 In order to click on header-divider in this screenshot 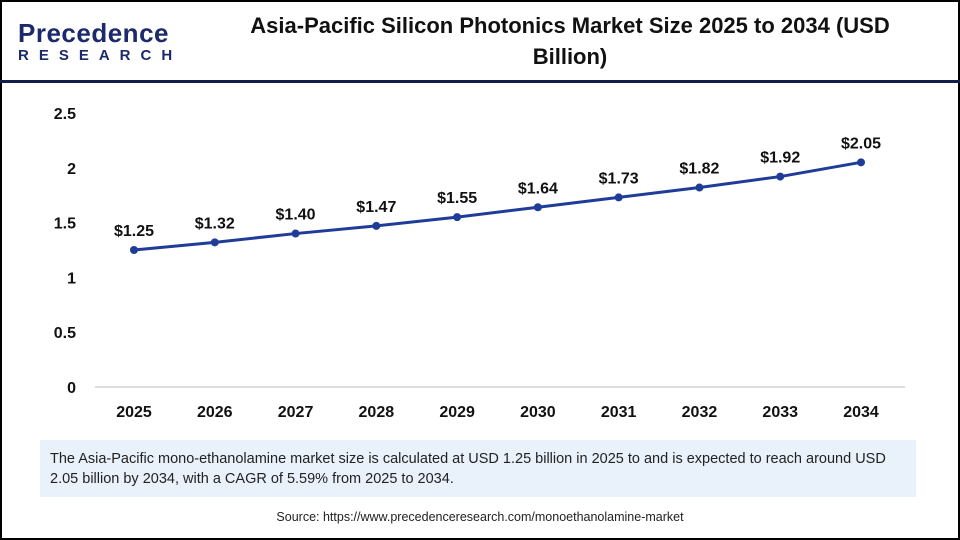, I will do `click(480, 81)`.